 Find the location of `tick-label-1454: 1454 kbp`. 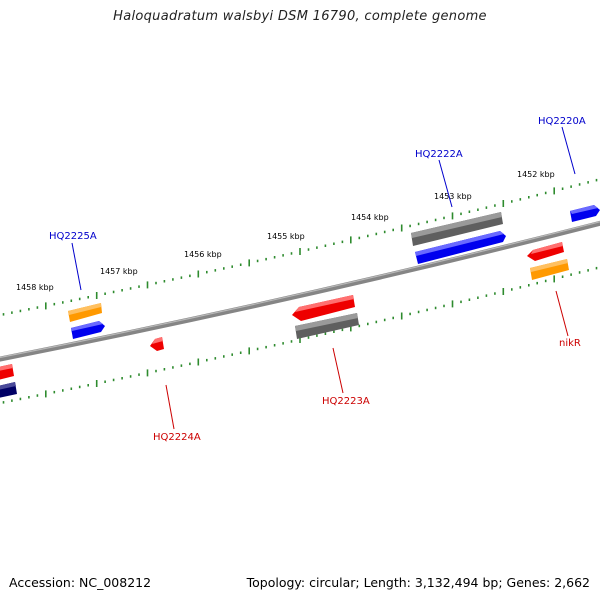

tick-label-1454: 1454 kbp is located at coordinates (370, 217).